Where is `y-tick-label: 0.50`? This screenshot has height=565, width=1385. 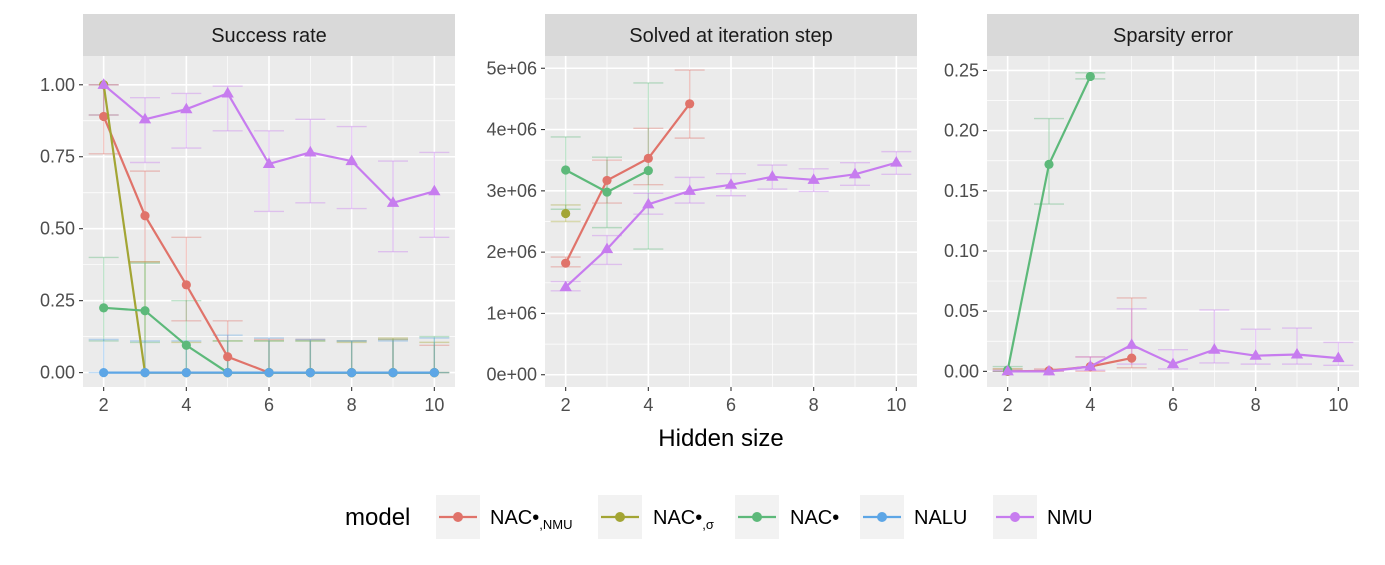 y-tick-label: 0.50 is located at coordinates (57, 229).